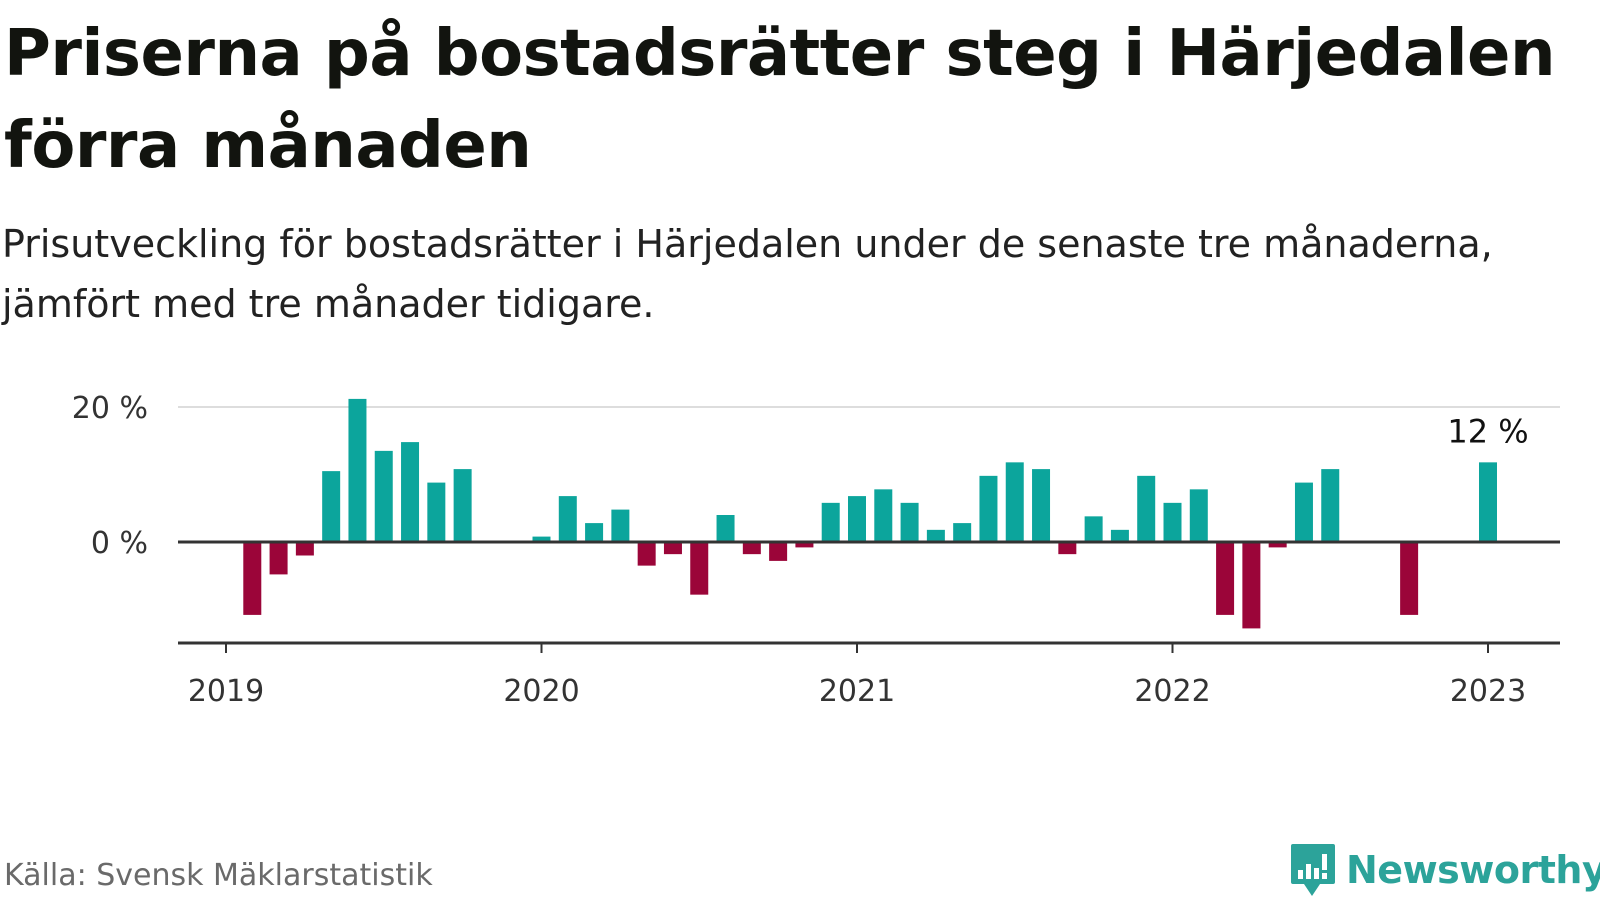 Image resolution: width=1600 pixels, height=900 pixels. I want to click on source-note: Källa: Svensk Mäklarstatistik, so click(218, 875).